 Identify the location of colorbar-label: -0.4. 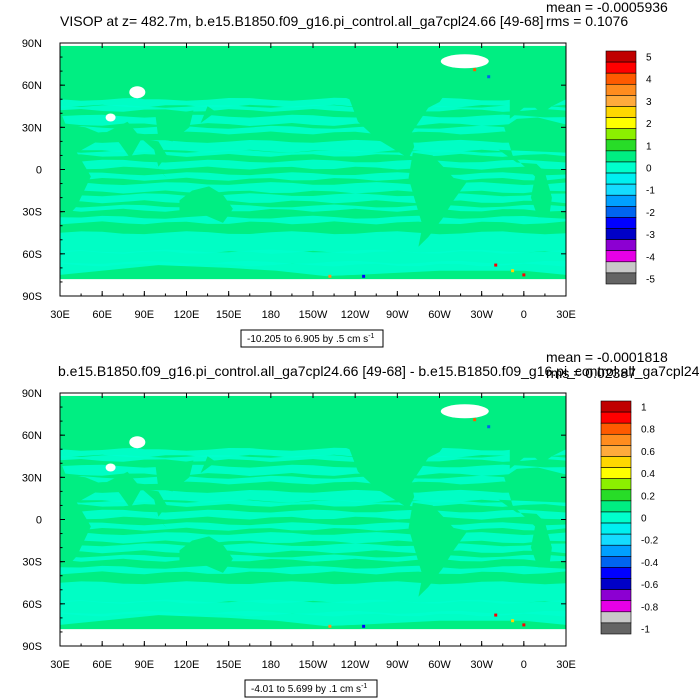
(650, 563).